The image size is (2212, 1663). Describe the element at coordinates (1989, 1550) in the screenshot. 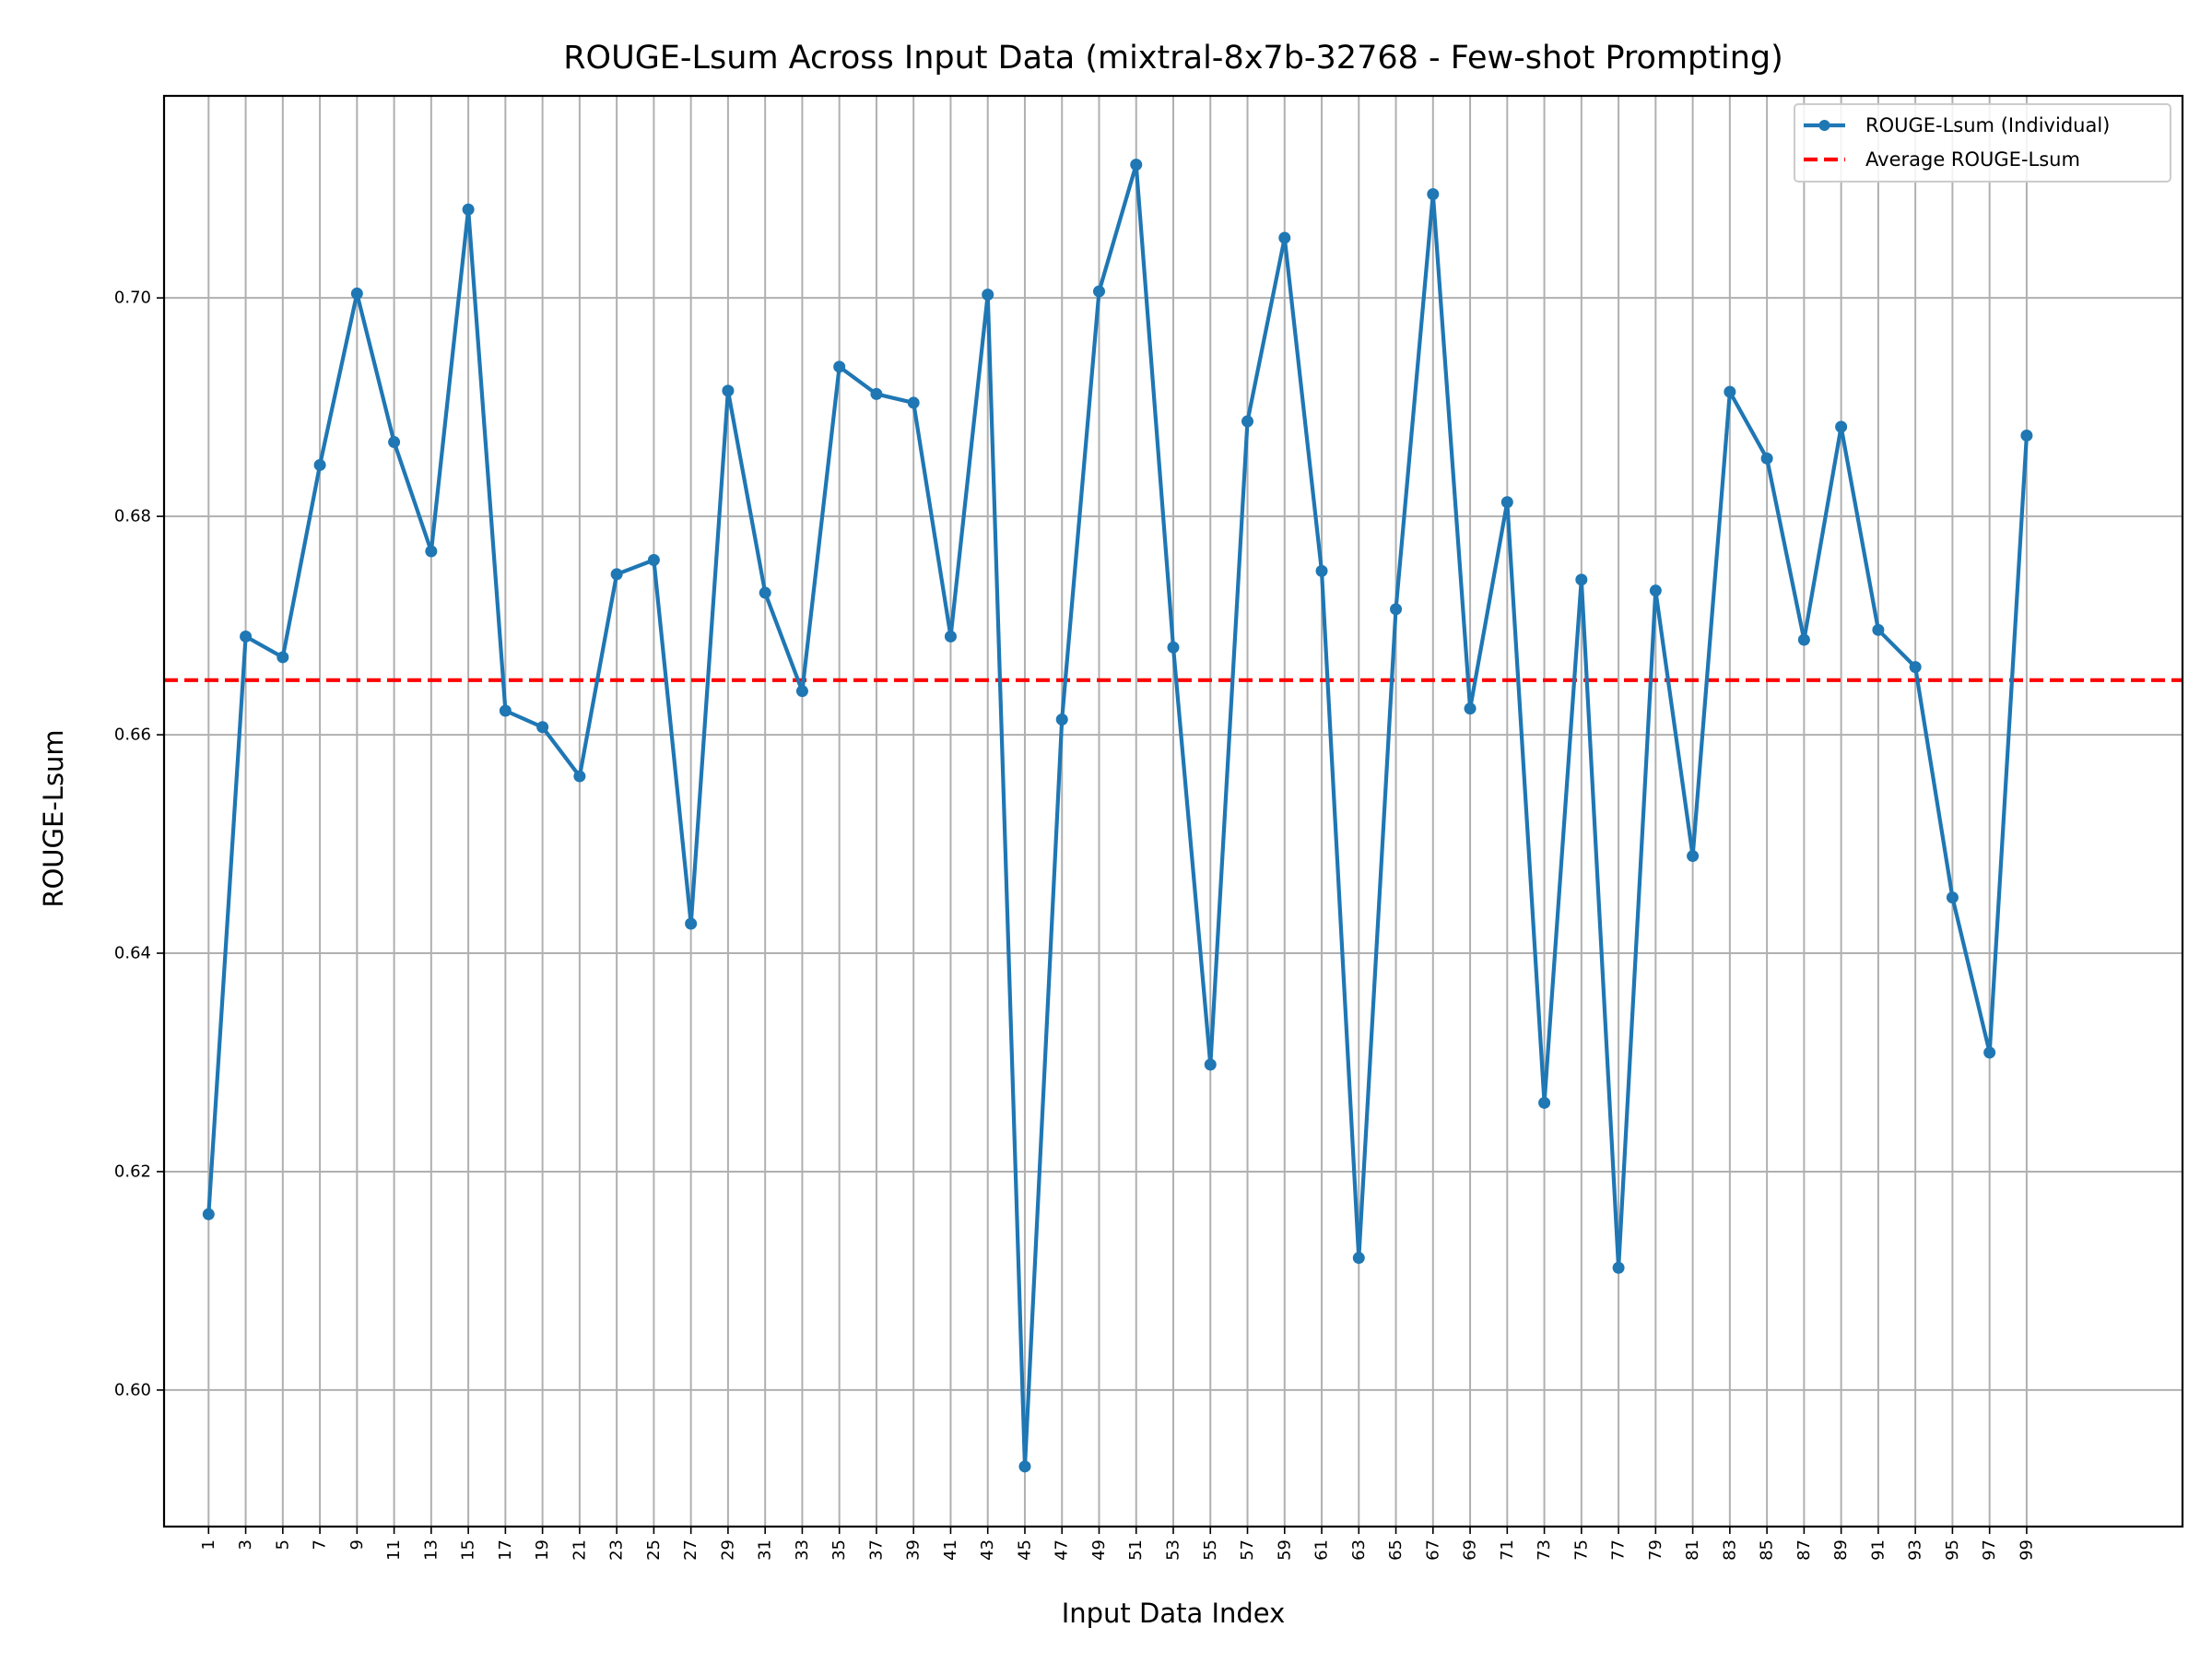

I see `x-tick-label: 97` at that location.